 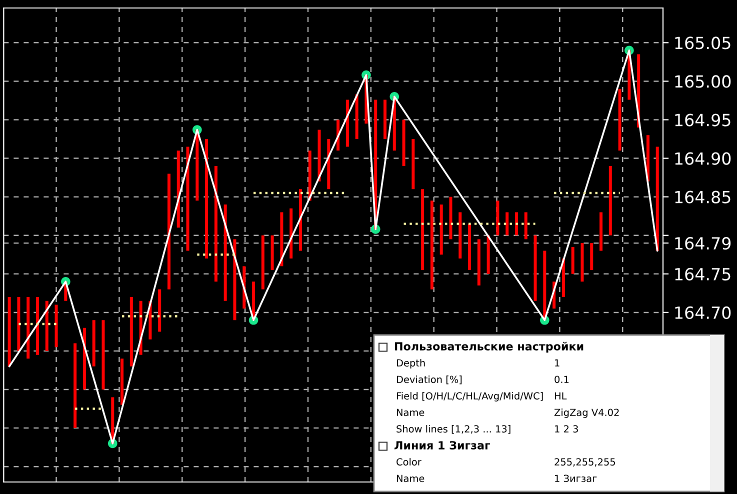 What do you see at coordinates (560, 396) in the screenshot?
I see `annotation: HL` at bounding box center [560, 396].